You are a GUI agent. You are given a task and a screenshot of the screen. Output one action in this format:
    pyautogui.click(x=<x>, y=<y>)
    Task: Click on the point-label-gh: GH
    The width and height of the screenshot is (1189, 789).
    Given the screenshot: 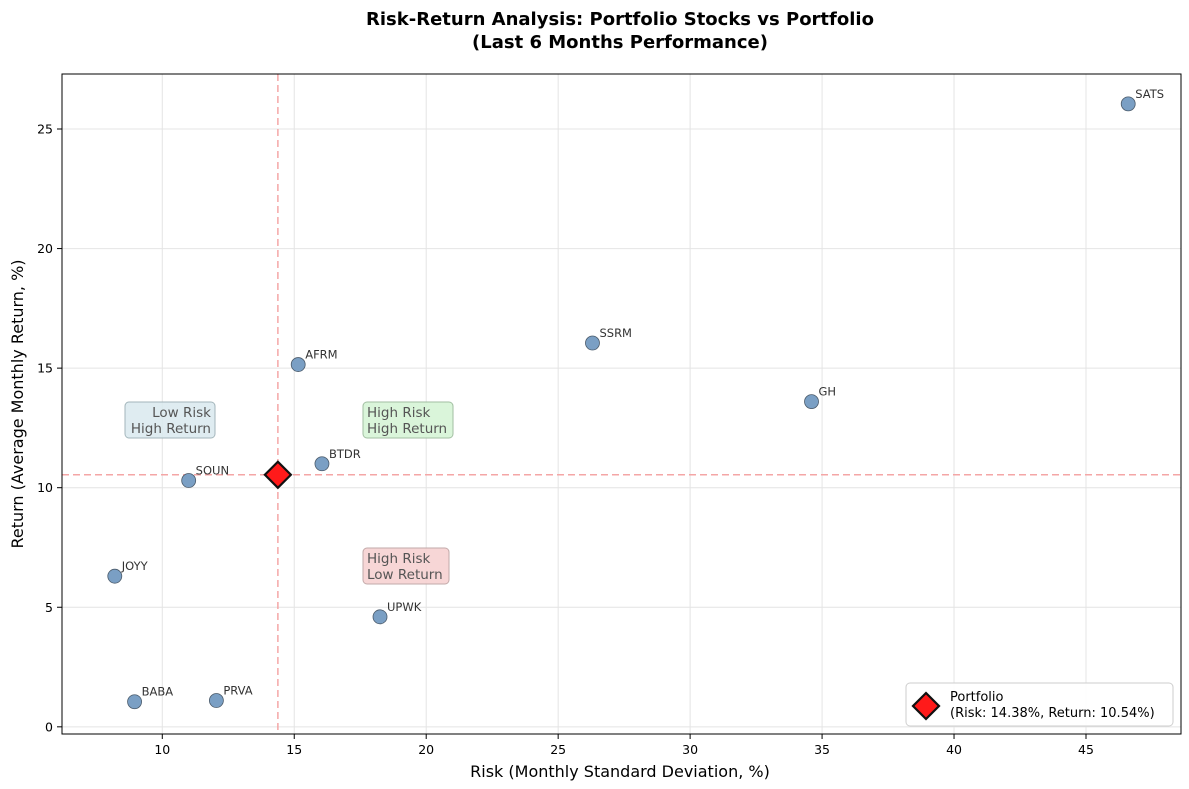 What is the action you would take?
    pyautogui.click(x=828, y=392)
    